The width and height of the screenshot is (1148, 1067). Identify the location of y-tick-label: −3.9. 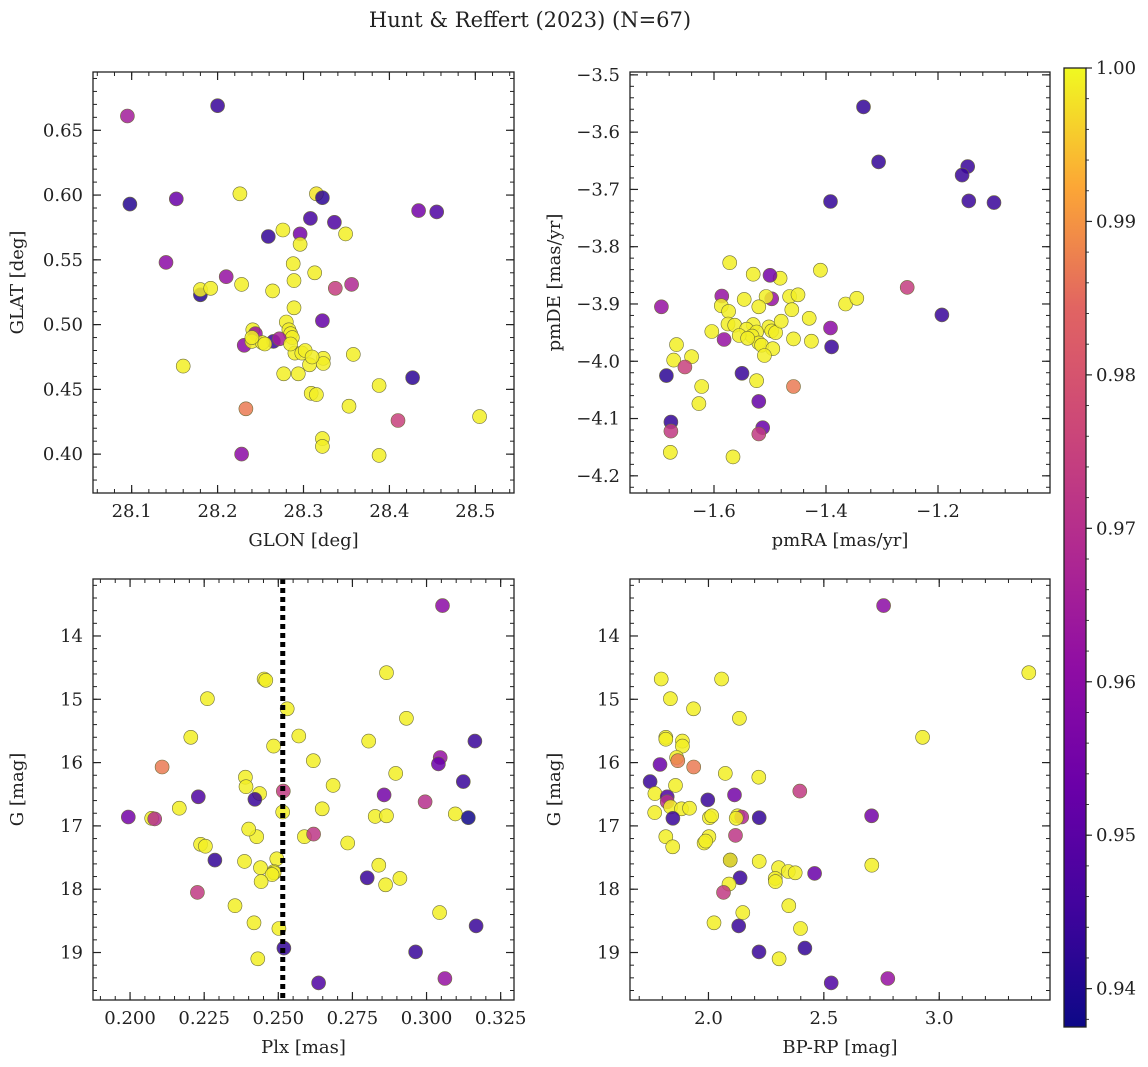
(598, 304).